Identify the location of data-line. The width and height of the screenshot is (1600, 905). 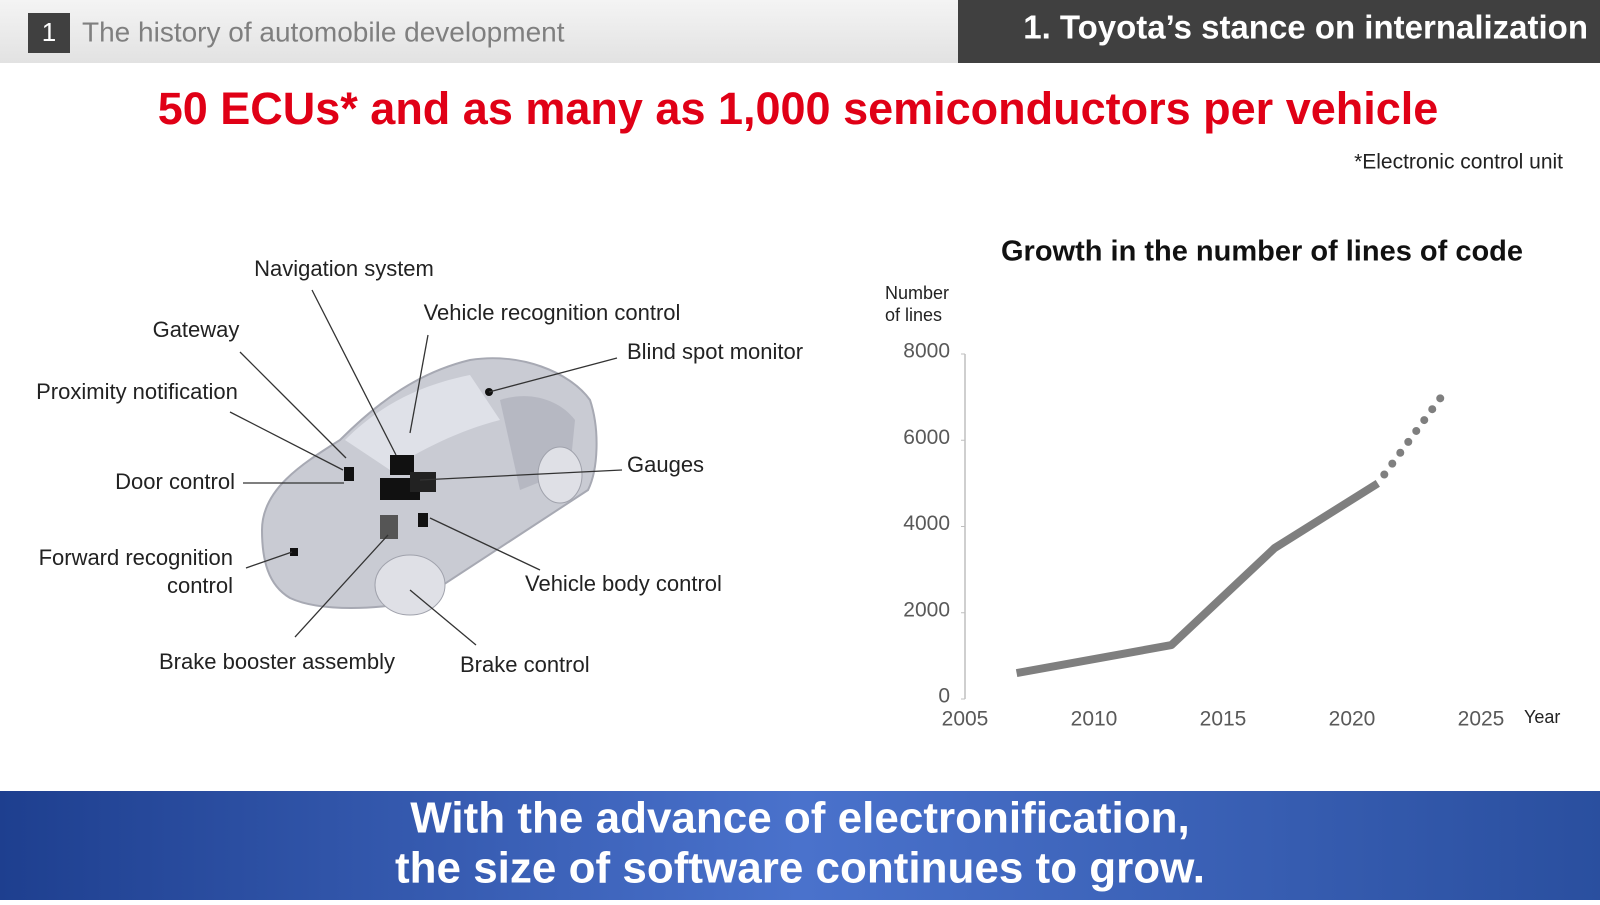
(1197, 578).